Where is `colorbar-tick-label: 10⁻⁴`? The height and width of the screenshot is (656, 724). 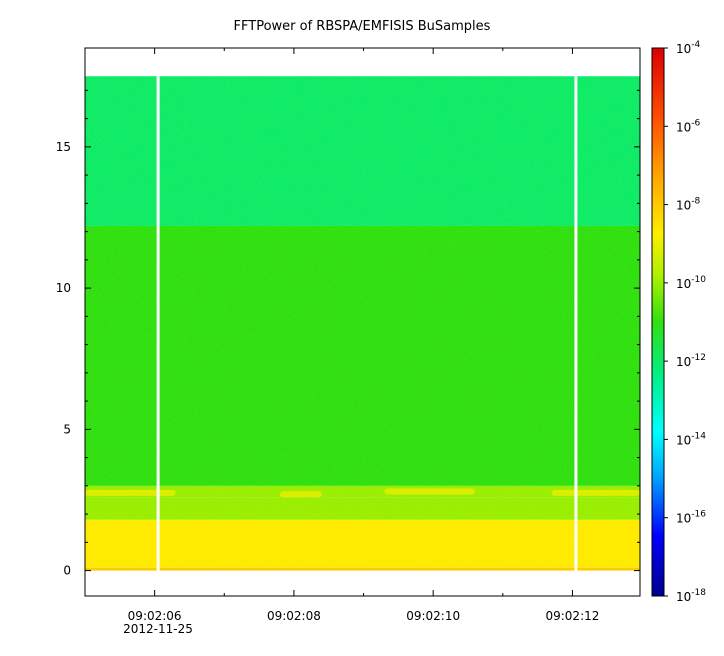 colorbar-tick-label: 10⁻⁴ is located at coordinates (688, 48).